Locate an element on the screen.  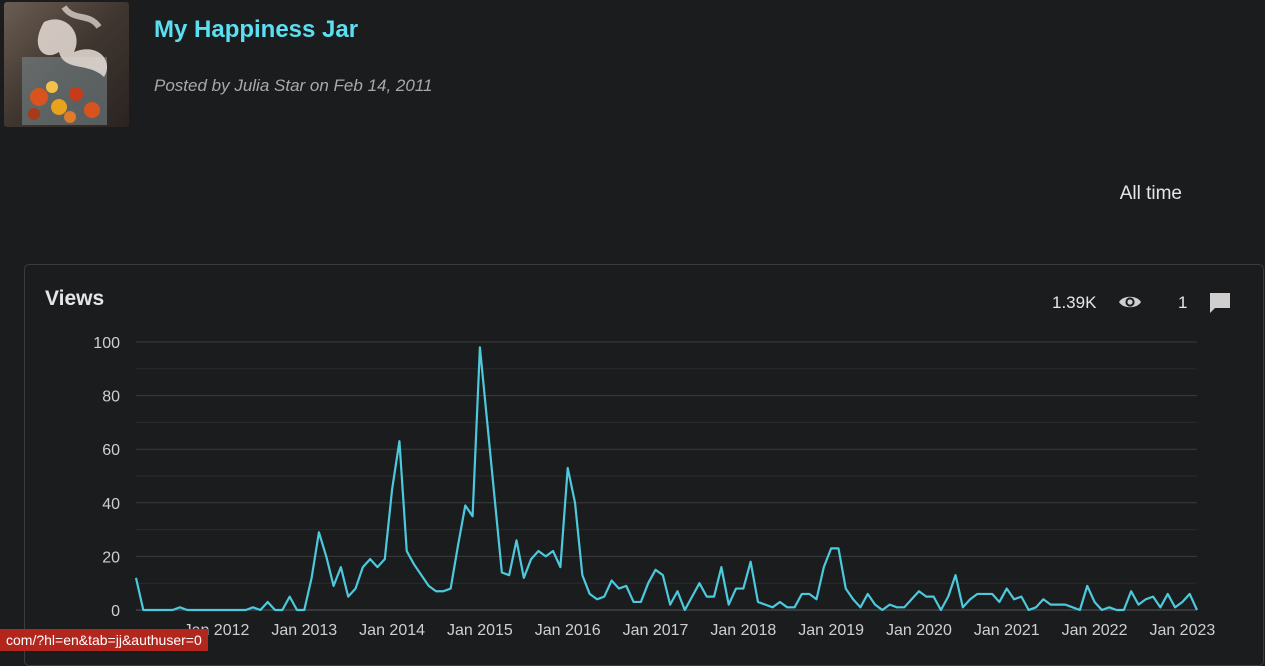
x-tick-label: Jan 2016 is located at coordinates (568, 630).